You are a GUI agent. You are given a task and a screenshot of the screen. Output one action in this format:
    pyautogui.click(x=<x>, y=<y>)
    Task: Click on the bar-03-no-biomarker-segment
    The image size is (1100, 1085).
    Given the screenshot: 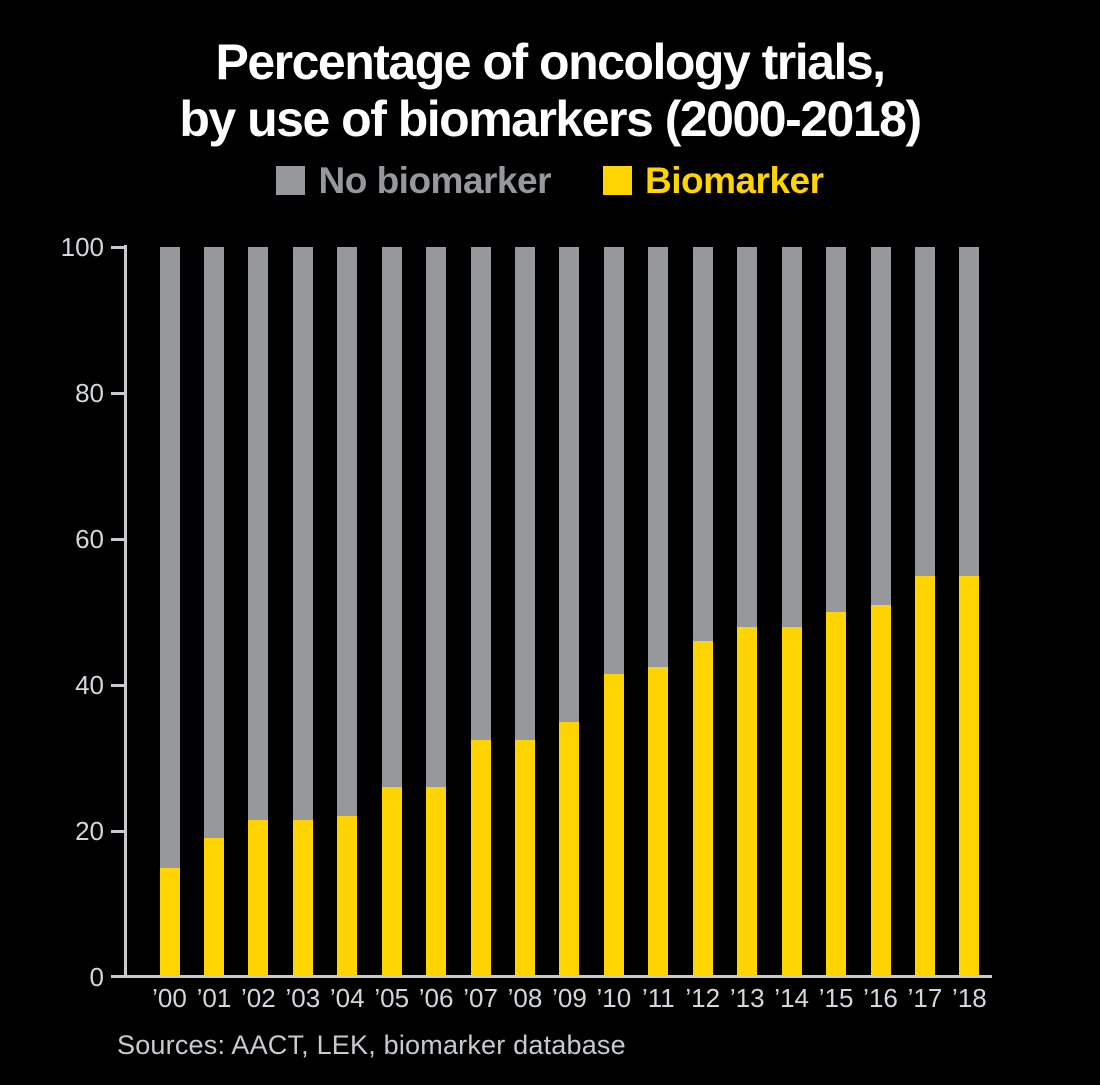 What is the action you would take?
    pyautogui.click(x=302, y=534)
    